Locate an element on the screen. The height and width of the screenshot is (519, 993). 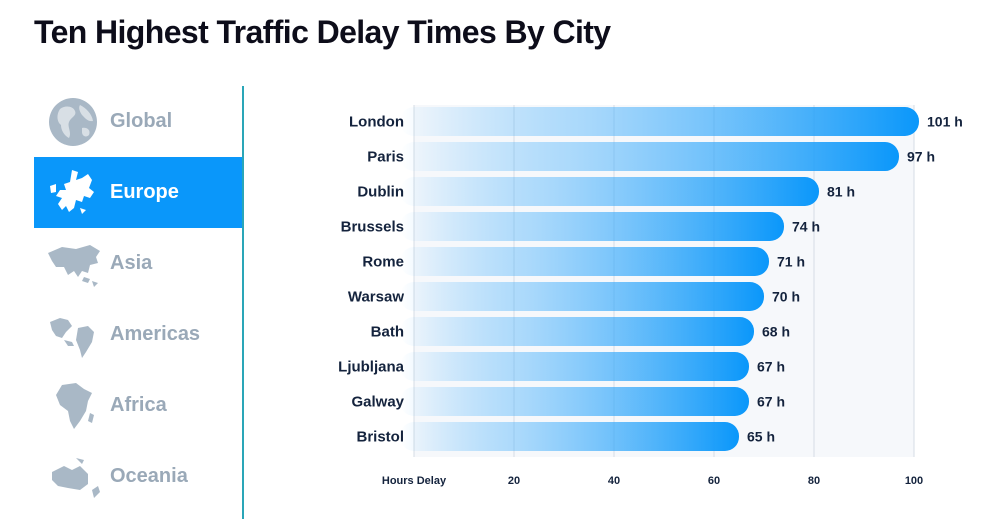
asia-map-icon is located at coordinates (74, 265).